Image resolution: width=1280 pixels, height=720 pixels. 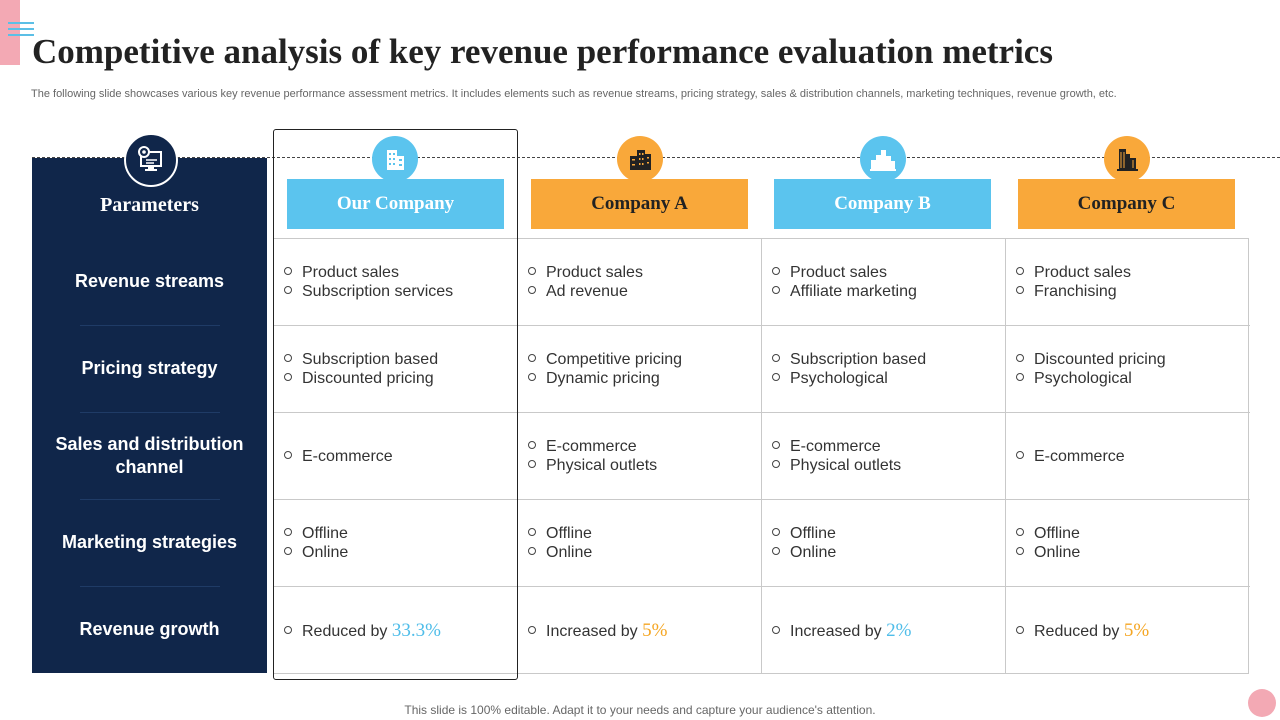 What do you see at coordinates (21, 30) in the screenshot?
I see `menu-icon` at bounding box center [21, 30].